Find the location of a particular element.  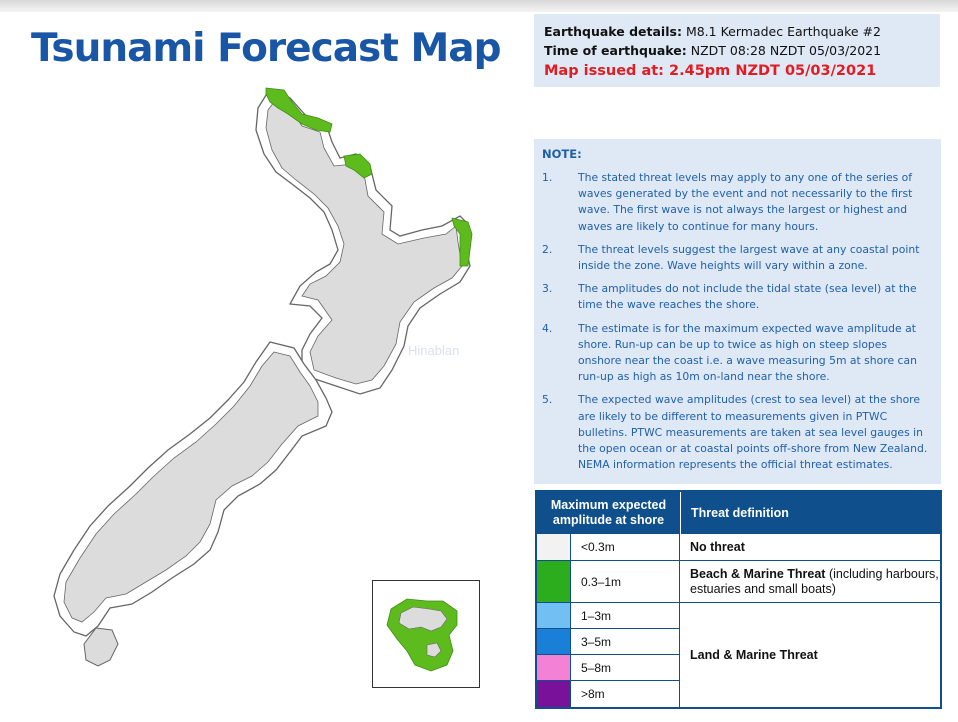

legend-row-beach: 0.3–1m is located at coordinates (608, 582).